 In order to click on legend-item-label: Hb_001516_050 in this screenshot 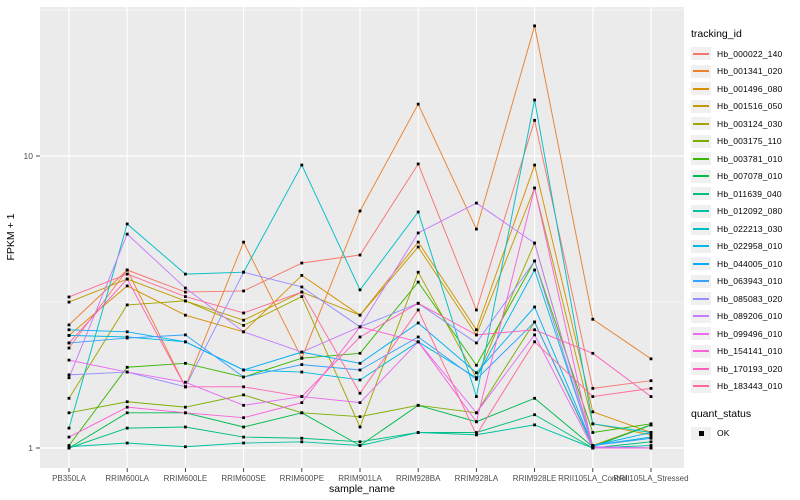, I will do `click(750, 106)`.